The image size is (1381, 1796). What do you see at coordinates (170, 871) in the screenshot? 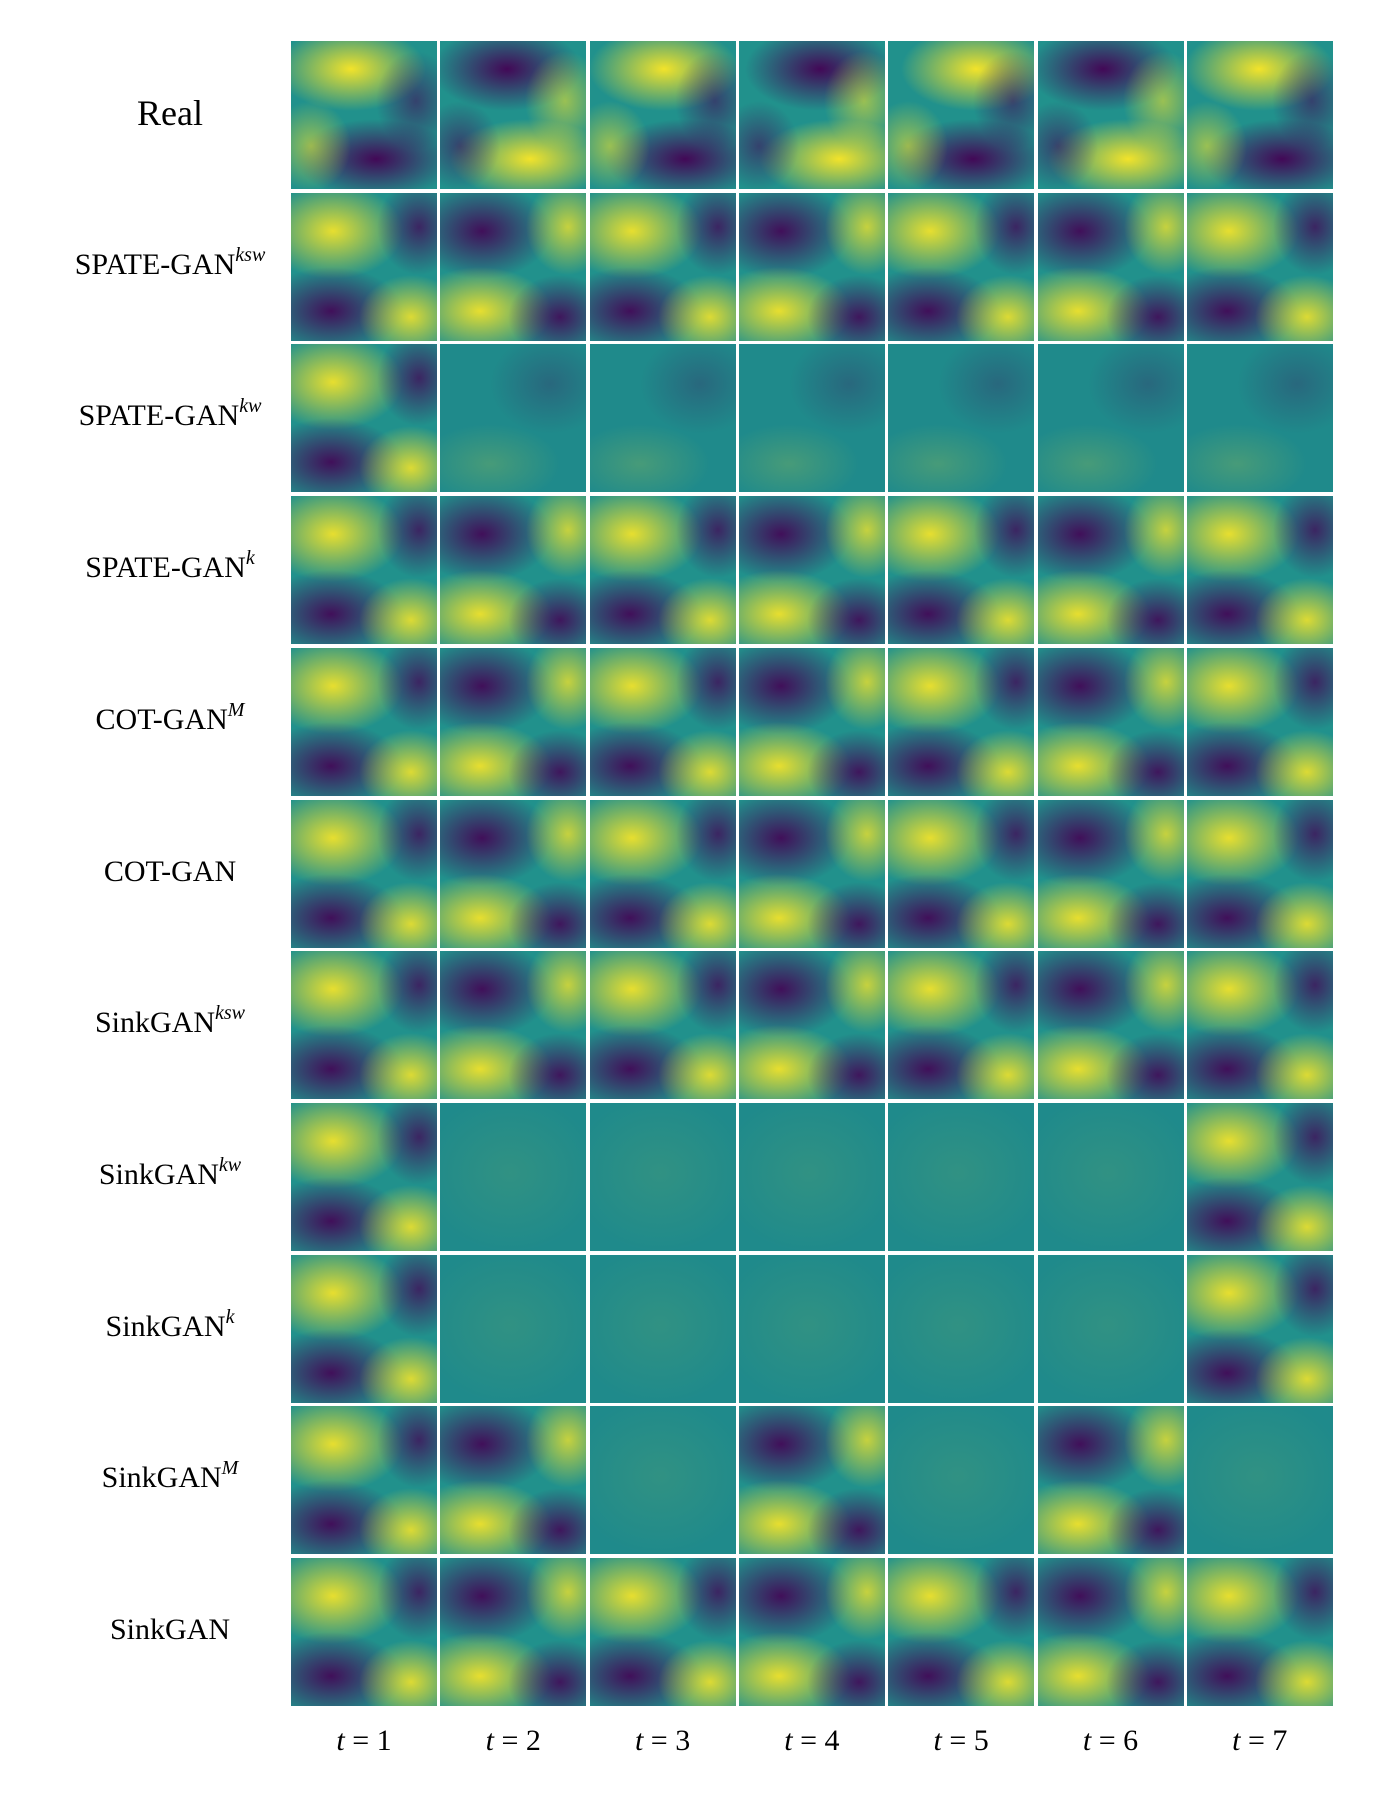
I see `row-label: COT-GAN` at bounding box center [170, 871].